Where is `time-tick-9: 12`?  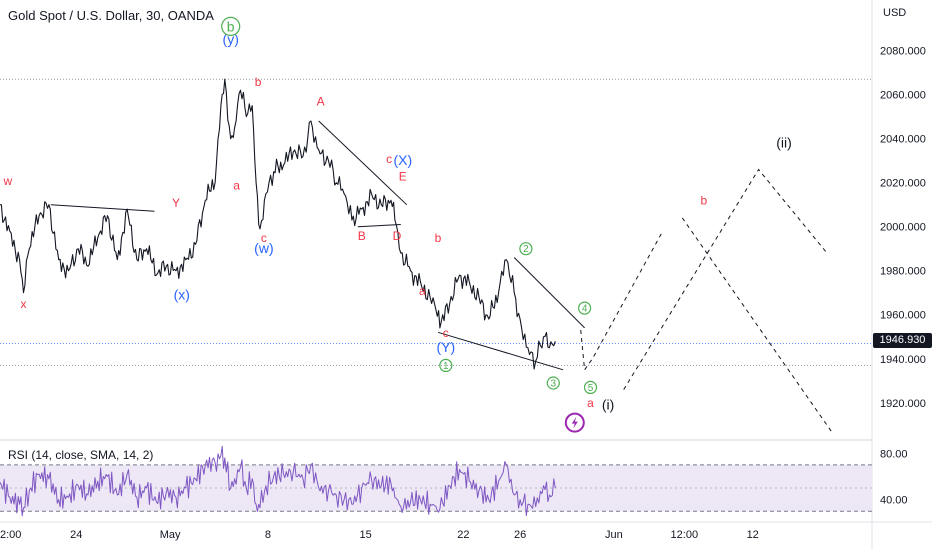
time-tick-9: 12 is located at coordinates (753, 535).